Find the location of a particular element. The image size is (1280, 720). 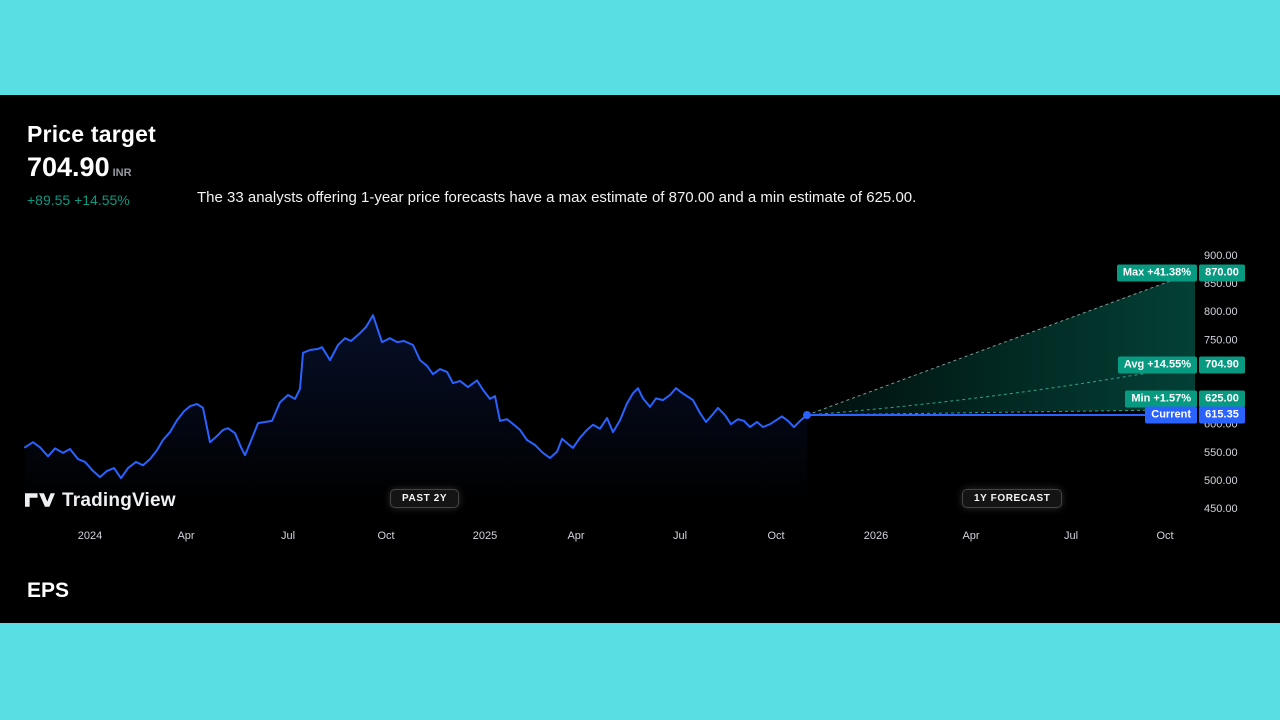

tradingview-logo-text: TradingView is located at coordinates (119, 500).